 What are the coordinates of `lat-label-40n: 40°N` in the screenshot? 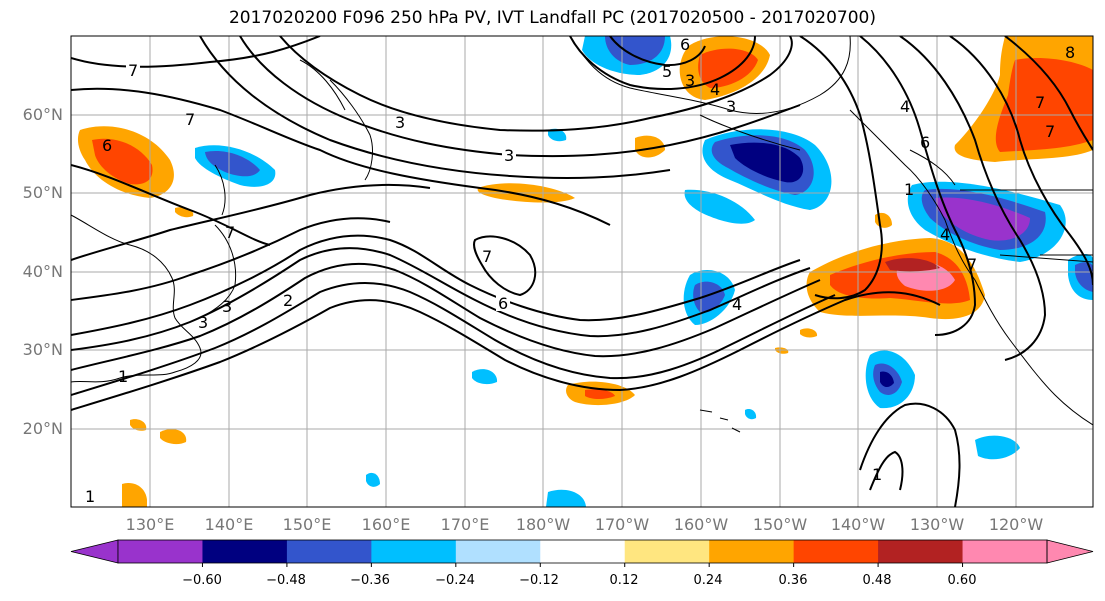 It's located at (42, 271).